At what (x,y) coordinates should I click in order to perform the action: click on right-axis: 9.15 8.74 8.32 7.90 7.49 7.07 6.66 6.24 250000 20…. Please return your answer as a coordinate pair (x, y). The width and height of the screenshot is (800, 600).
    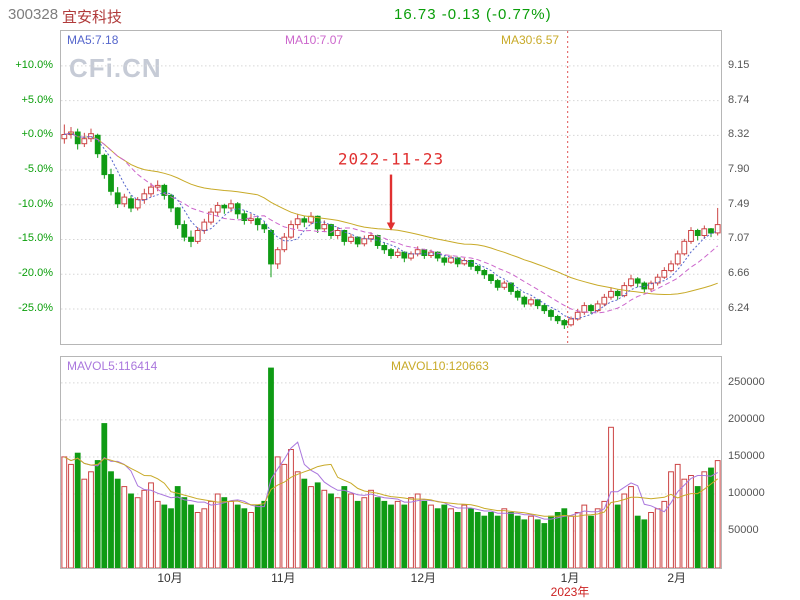
    Looking at the image, I should click on (762, 300).